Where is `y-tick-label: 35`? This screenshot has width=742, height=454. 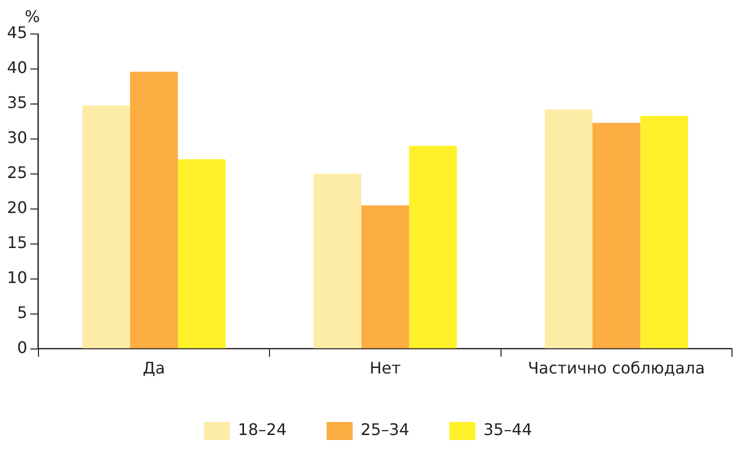
y-tick-label: 35 is located at coordinates (17, 102).